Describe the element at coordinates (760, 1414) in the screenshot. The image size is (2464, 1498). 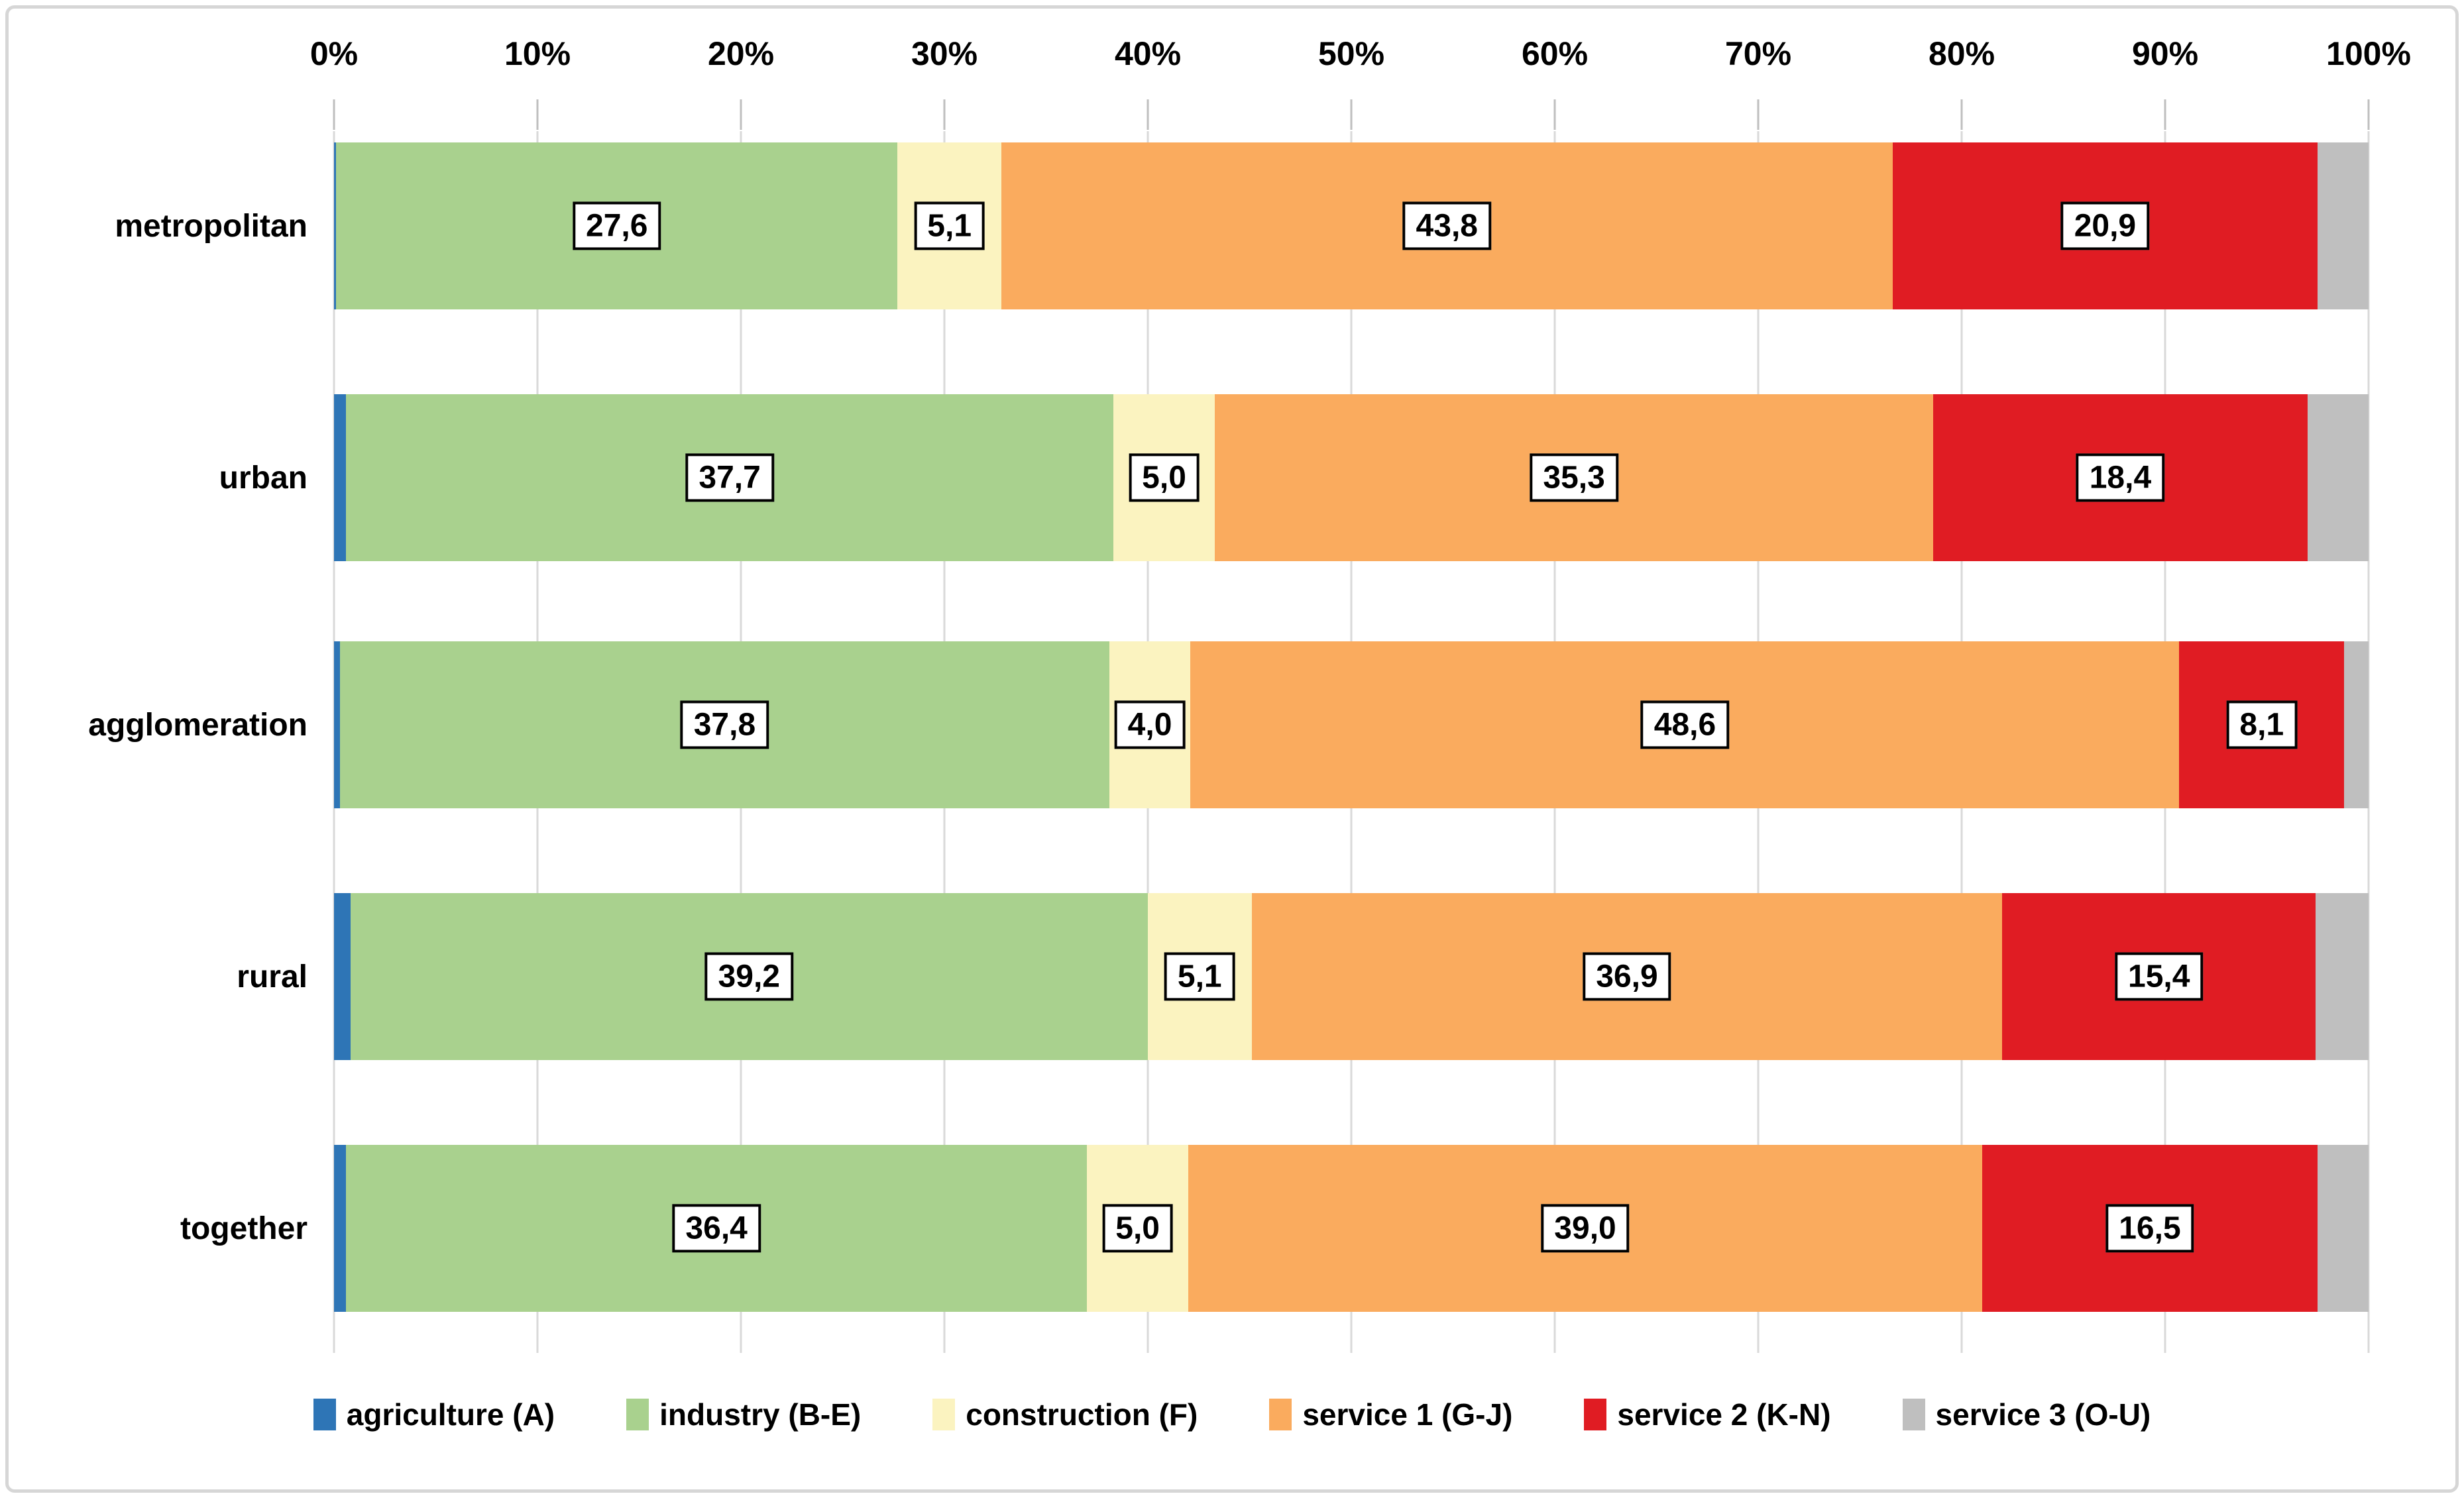
I see `legend-label-industry-b-e: industry (B-E)` at that location.